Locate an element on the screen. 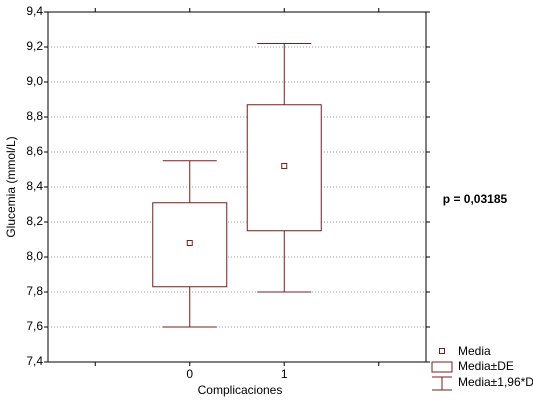  legend-label: Media is located at coordinates (474, 351).